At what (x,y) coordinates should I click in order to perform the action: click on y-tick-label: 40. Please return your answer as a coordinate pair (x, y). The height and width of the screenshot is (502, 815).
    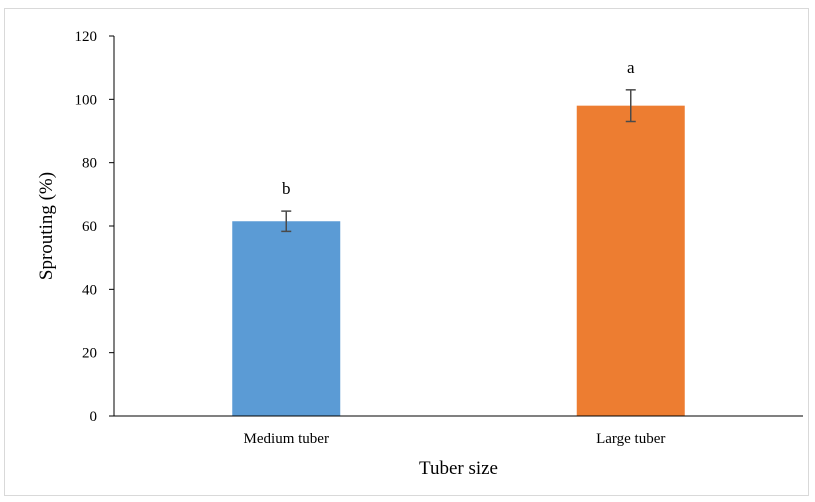
    Looking at the image, I should click on (89, 290).